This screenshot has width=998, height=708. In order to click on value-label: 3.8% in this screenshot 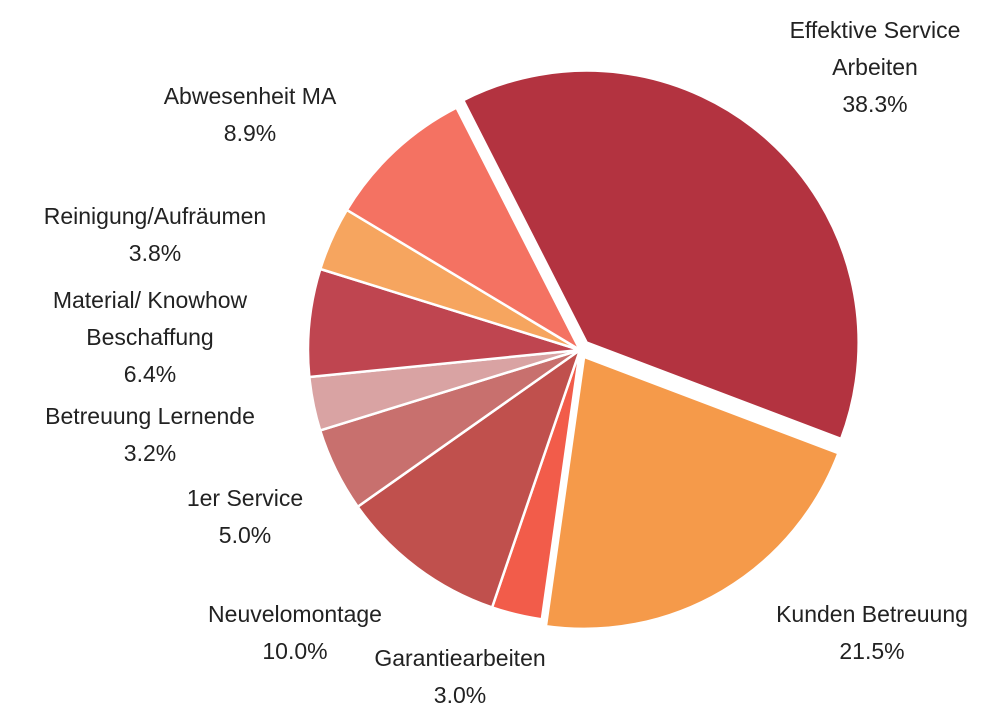, I will do `click(155, 253)`.